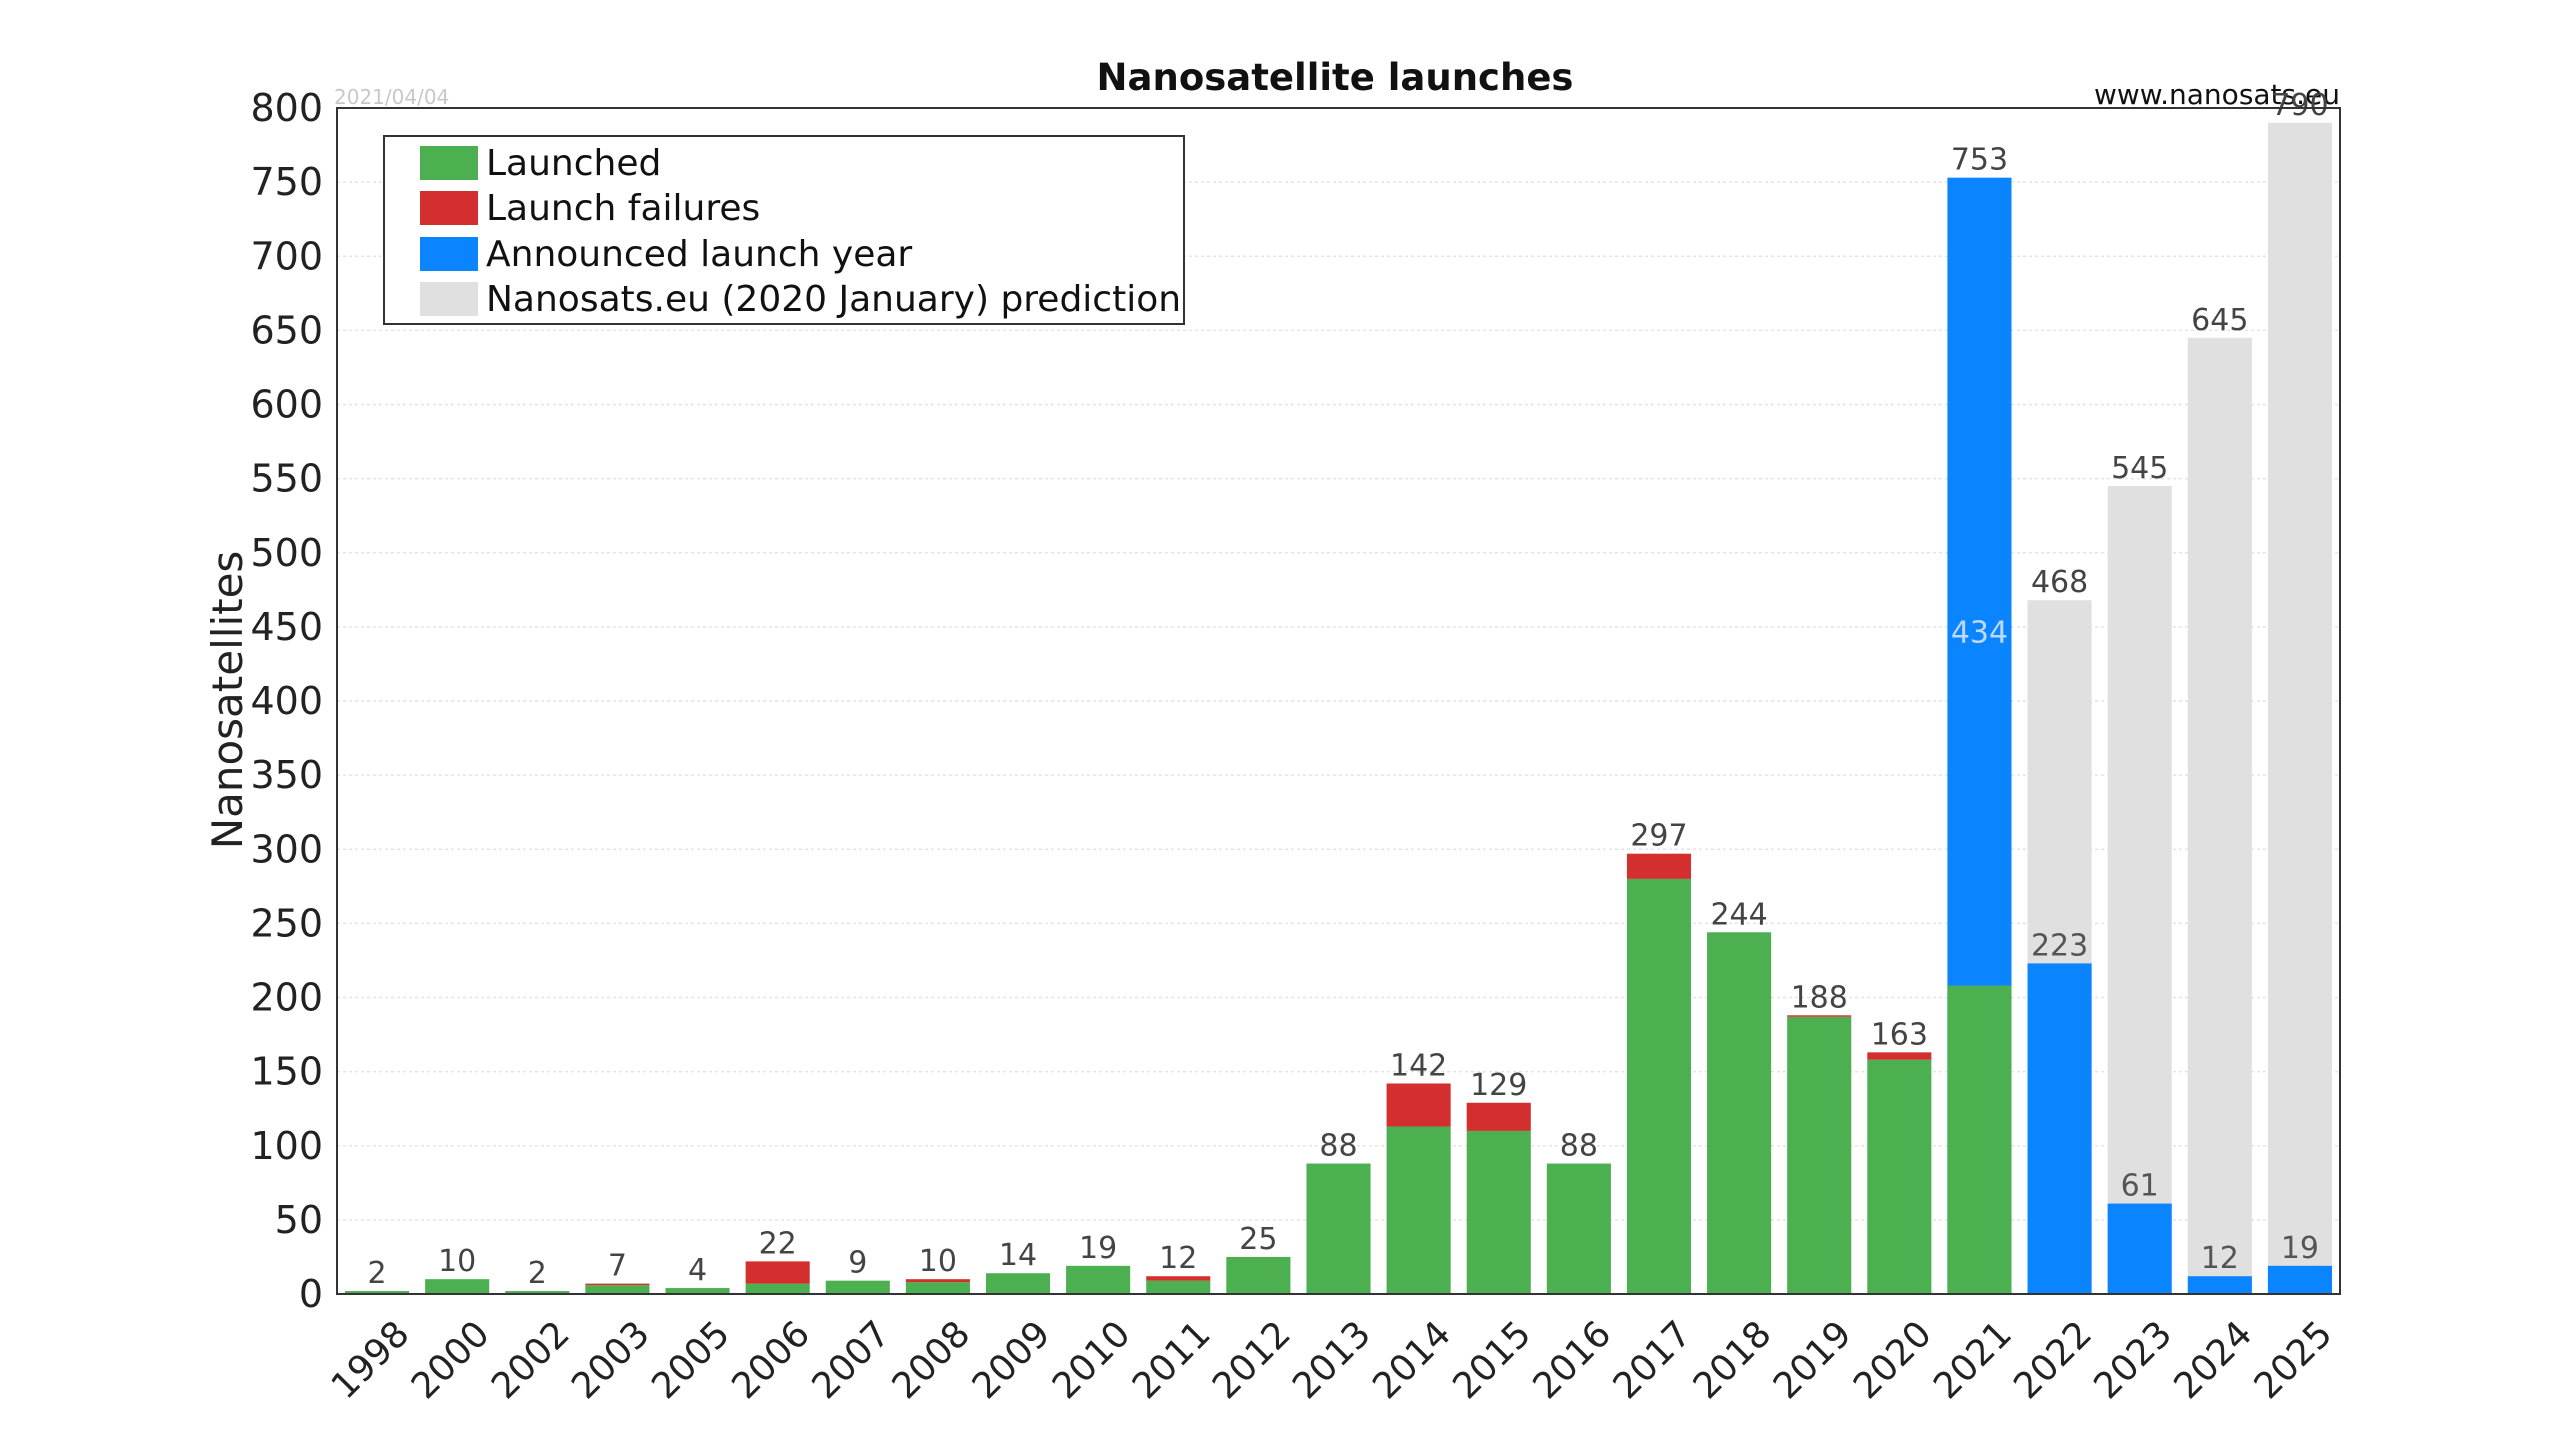 The height and width of the screenshot is (1440, 2560). What do you see at coordinates (784, 230) in the screenshot?
I see `legend-box` at bounding box center [784, 230].